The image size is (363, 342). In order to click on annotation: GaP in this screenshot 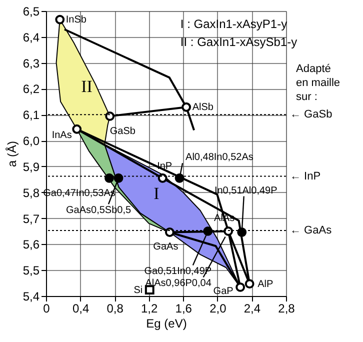, I will do `click(223, 292)`.